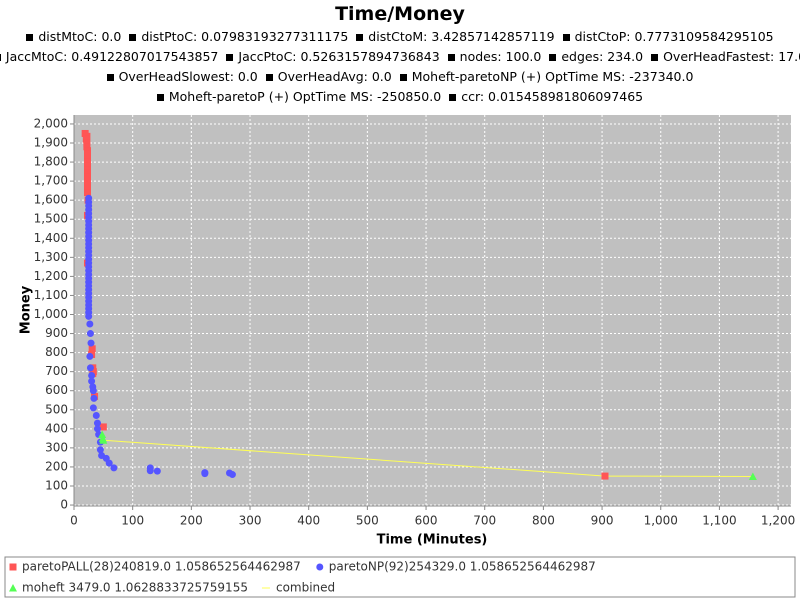  I want to click on x-tick-label: 500, so click(367, 521).